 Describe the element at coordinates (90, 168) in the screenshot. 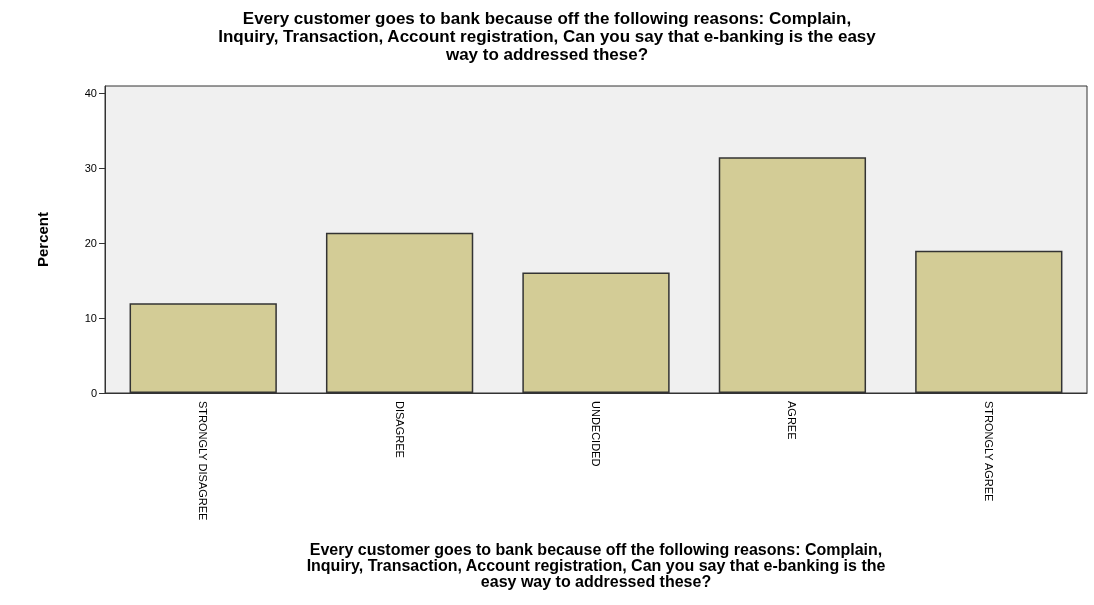

I see `y-tick-label: 30` at that location.